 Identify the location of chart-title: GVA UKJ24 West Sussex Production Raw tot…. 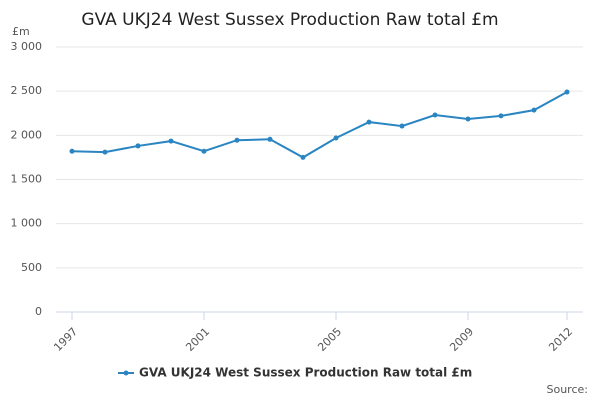
(289, 20).